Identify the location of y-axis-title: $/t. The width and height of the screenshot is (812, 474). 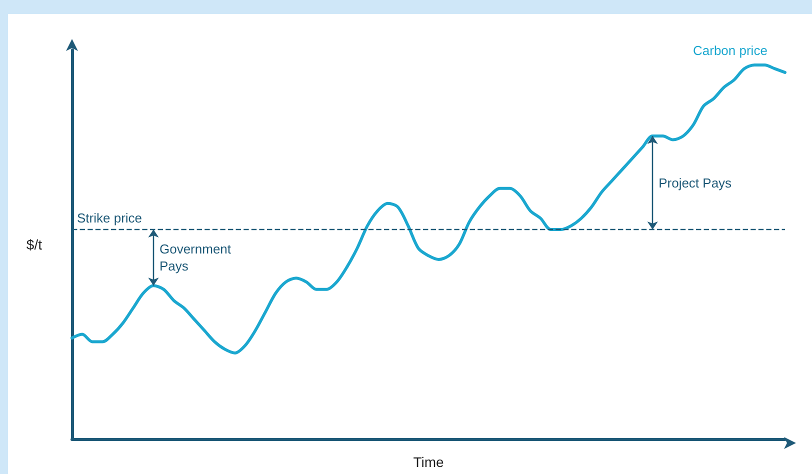
(34, 244).